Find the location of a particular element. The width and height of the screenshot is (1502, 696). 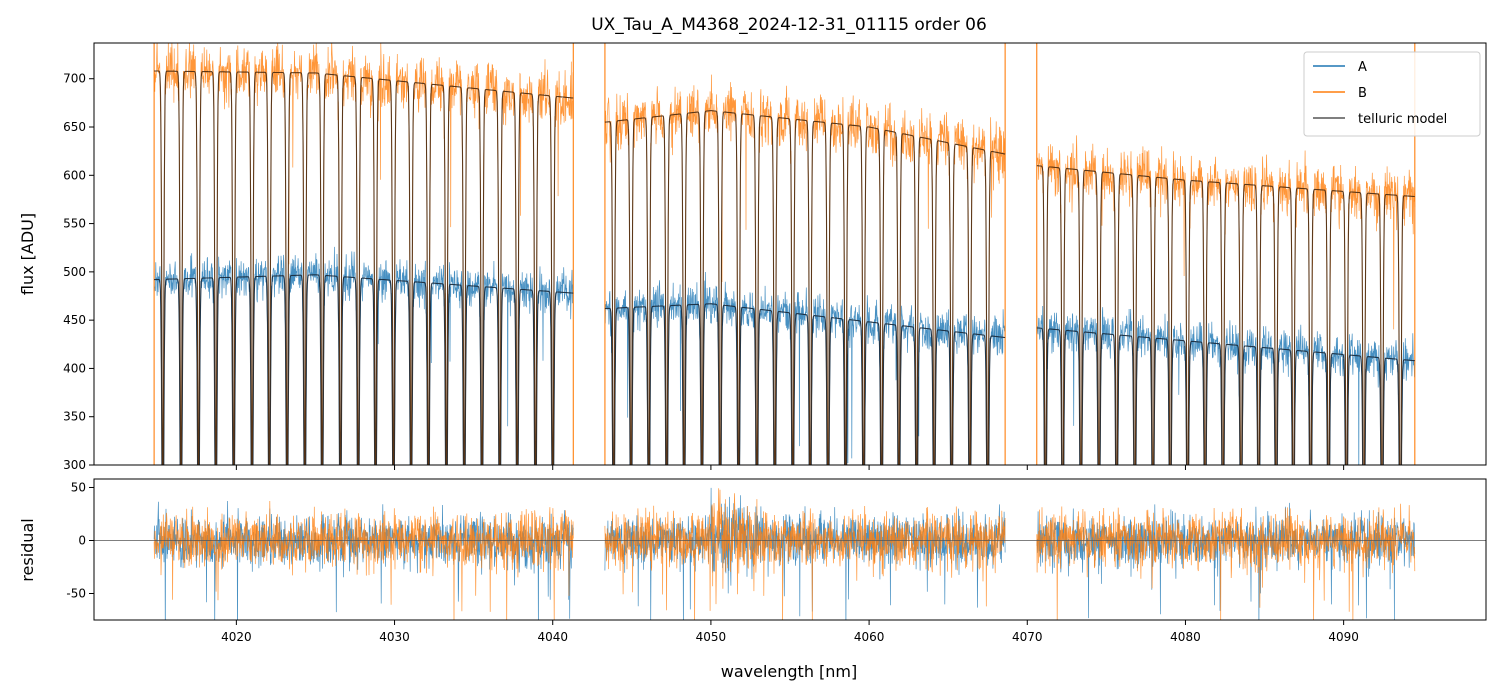

legend-label-telluric: telluric model is located at coordinates (1402, 119).